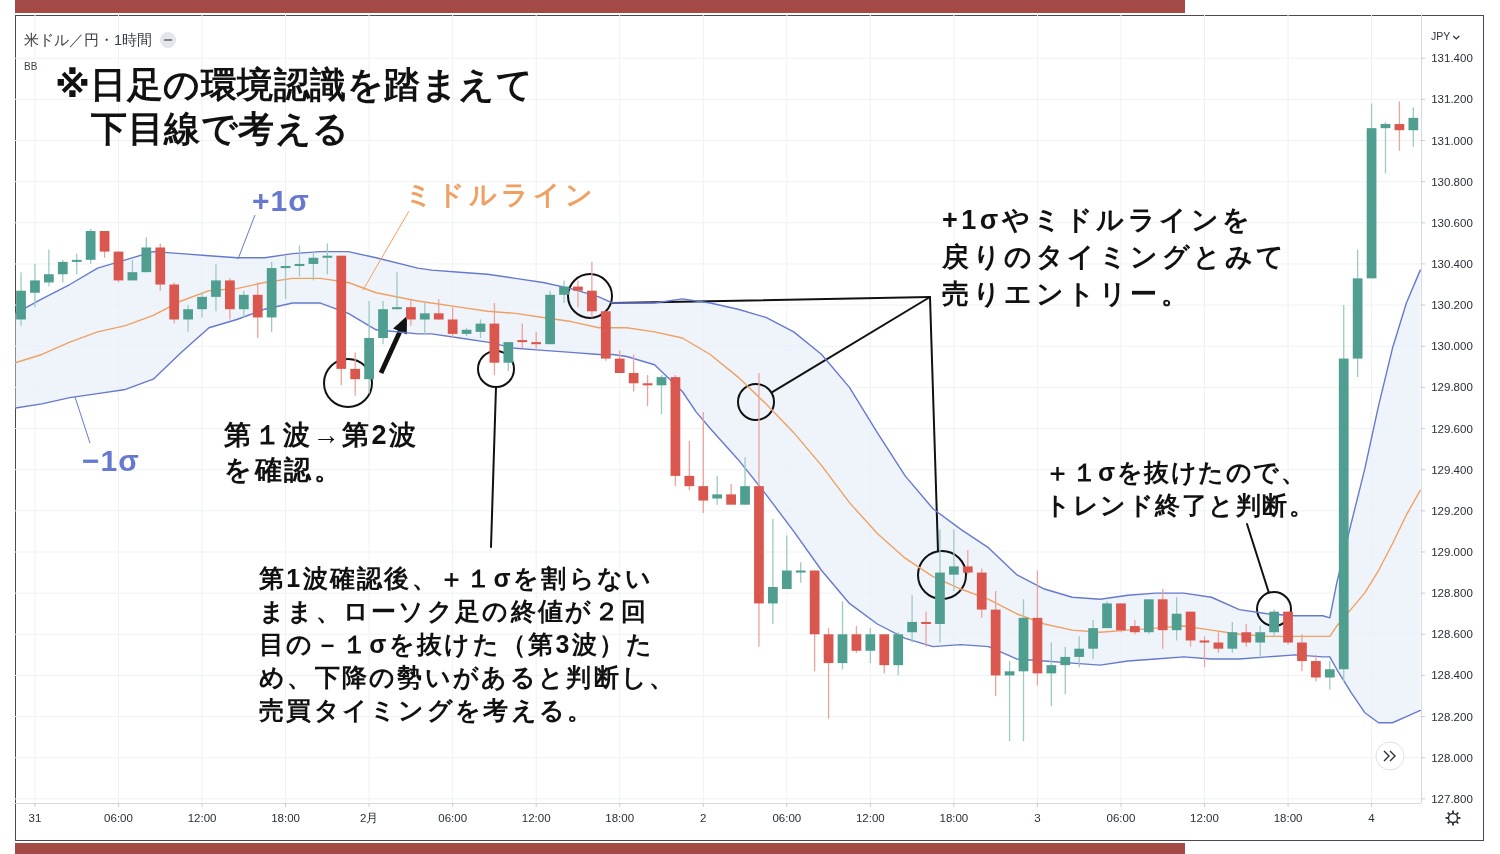  Describe the element at coordinates (1452, 593) in the screenshot. I see `y-tick-label: 128.800` at that location.